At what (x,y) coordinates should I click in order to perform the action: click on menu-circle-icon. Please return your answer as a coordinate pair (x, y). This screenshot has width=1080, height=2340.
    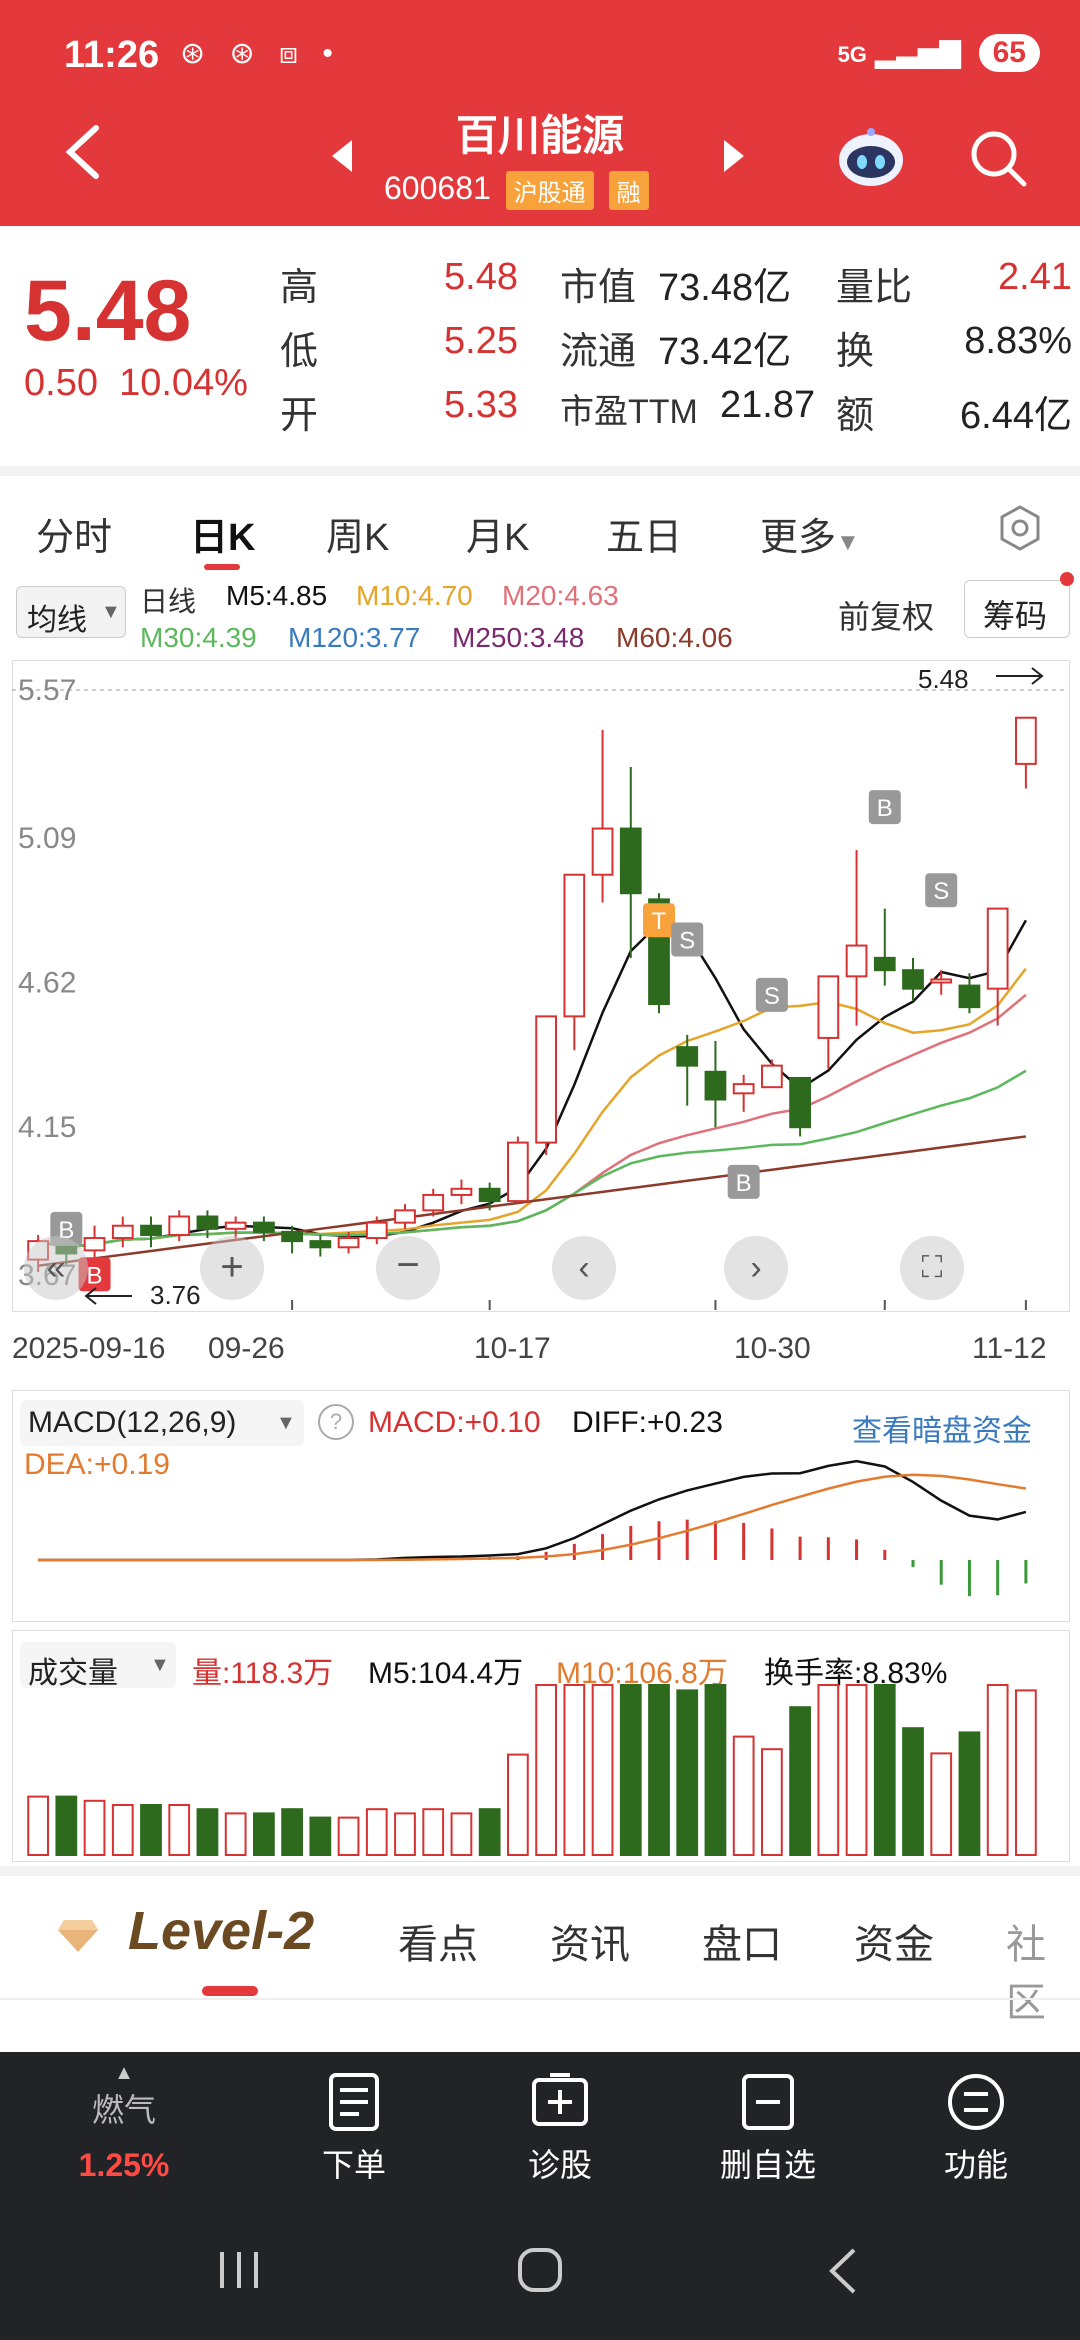
    Looking at the image, I should click on (976, 2102).